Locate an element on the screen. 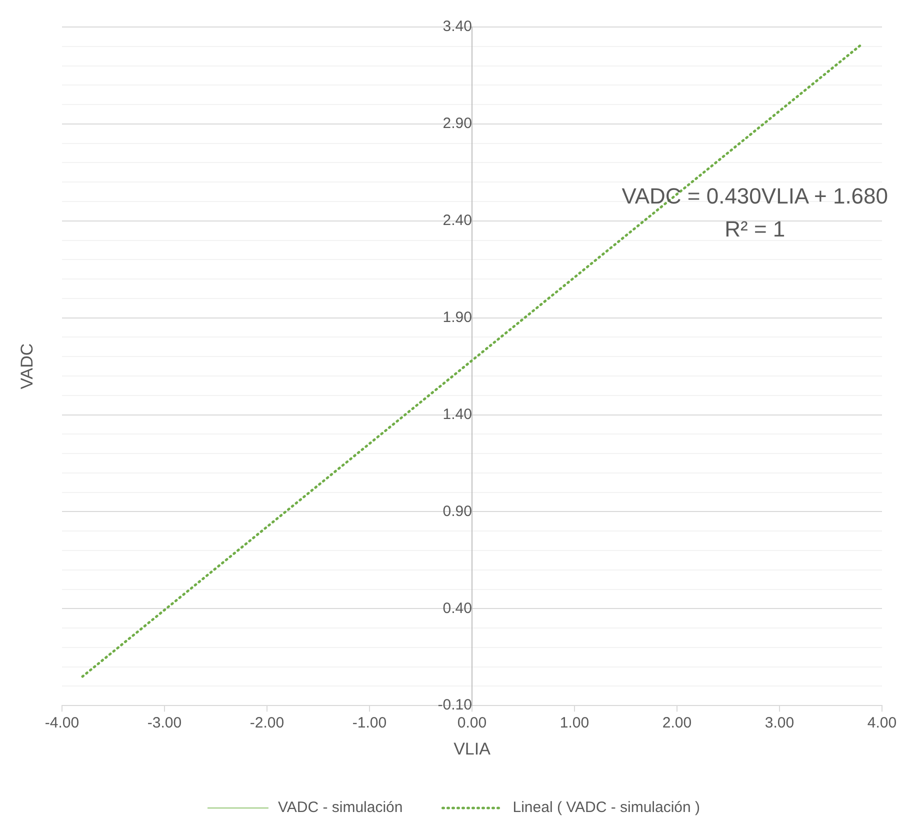 This screenshot has width=908, height=839. x-tick-label: 1.00 is located at coordinates (575, 723).